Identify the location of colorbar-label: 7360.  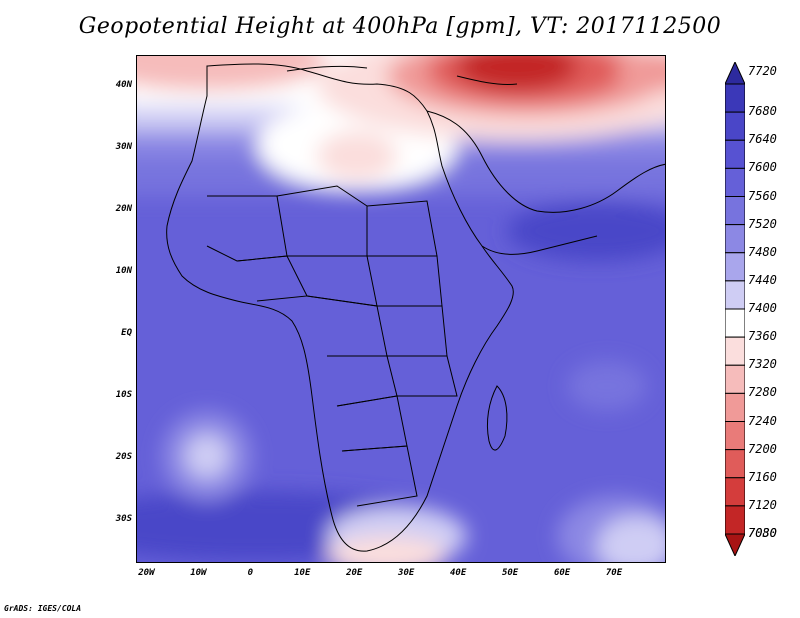
(762, 336).